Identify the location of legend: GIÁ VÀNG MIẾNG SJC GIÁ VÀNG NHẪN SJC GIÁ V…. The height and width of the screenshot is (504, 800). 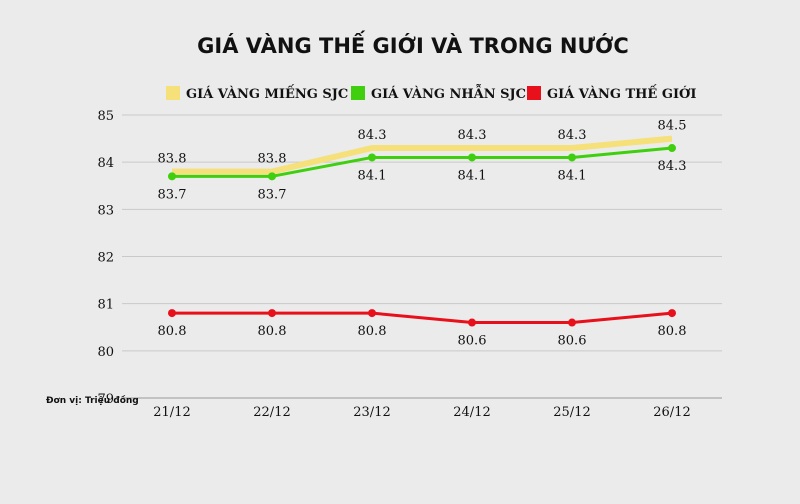
(431, 93).